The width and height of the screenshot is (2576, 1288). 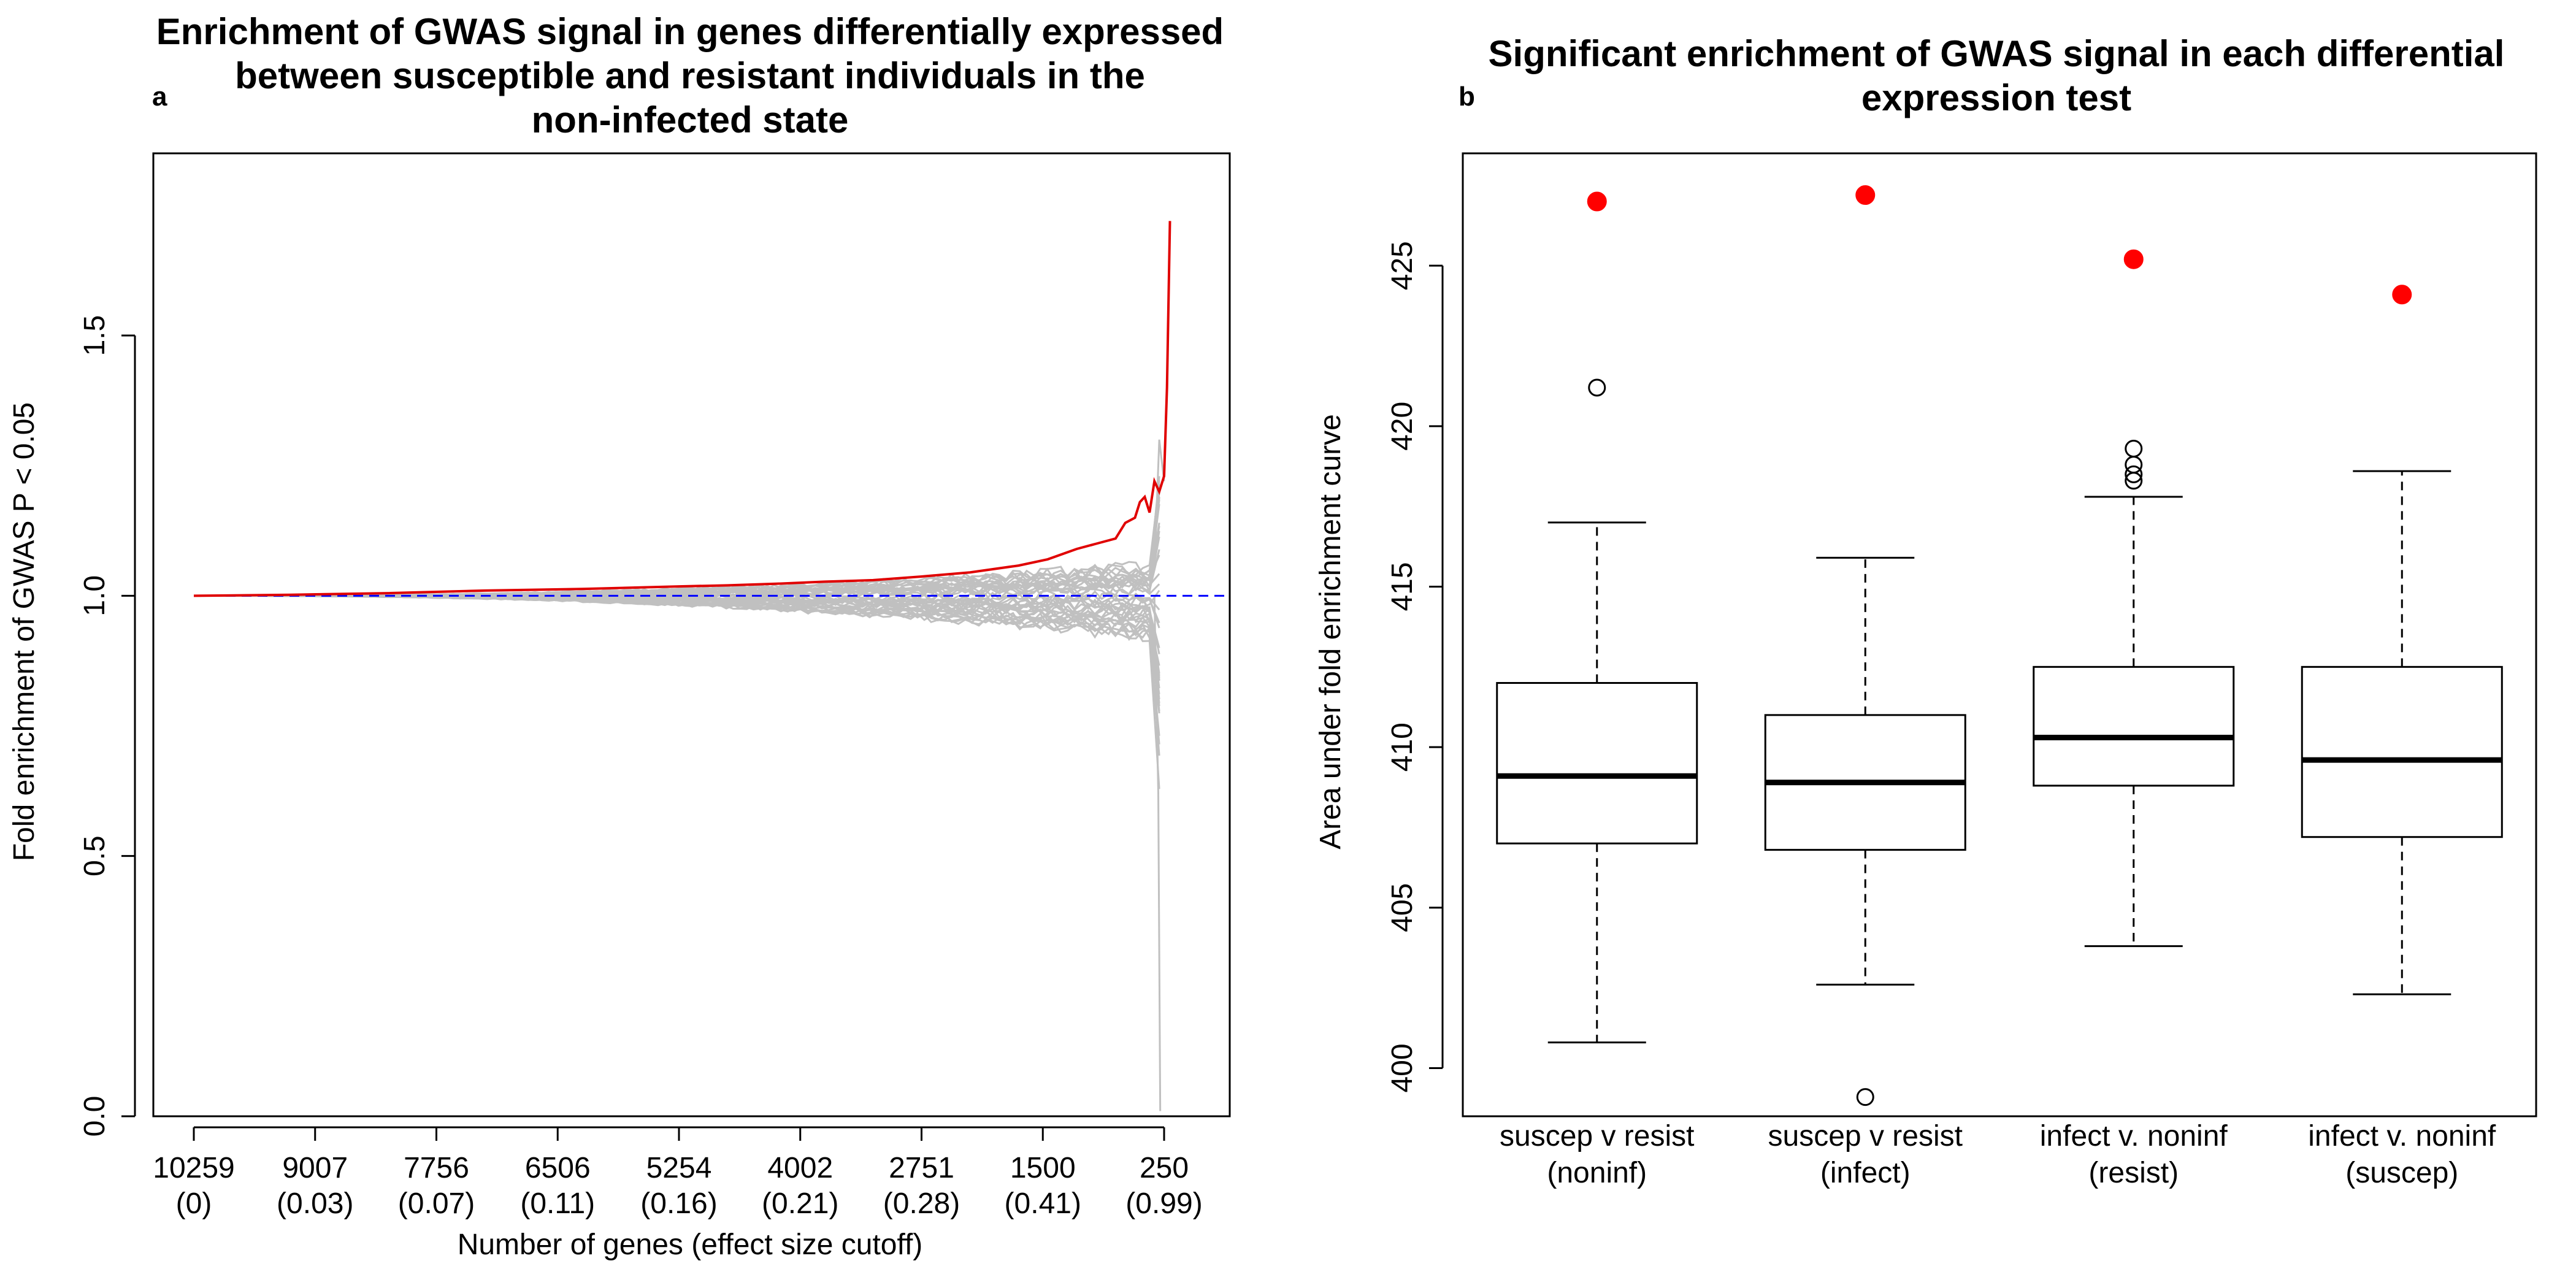 What do you see at coordinates (1415, 667) in the screenshot?
I see `panel-b-y-axis: 400 405 410 415 420 425` at bounding box center [1415, 667].